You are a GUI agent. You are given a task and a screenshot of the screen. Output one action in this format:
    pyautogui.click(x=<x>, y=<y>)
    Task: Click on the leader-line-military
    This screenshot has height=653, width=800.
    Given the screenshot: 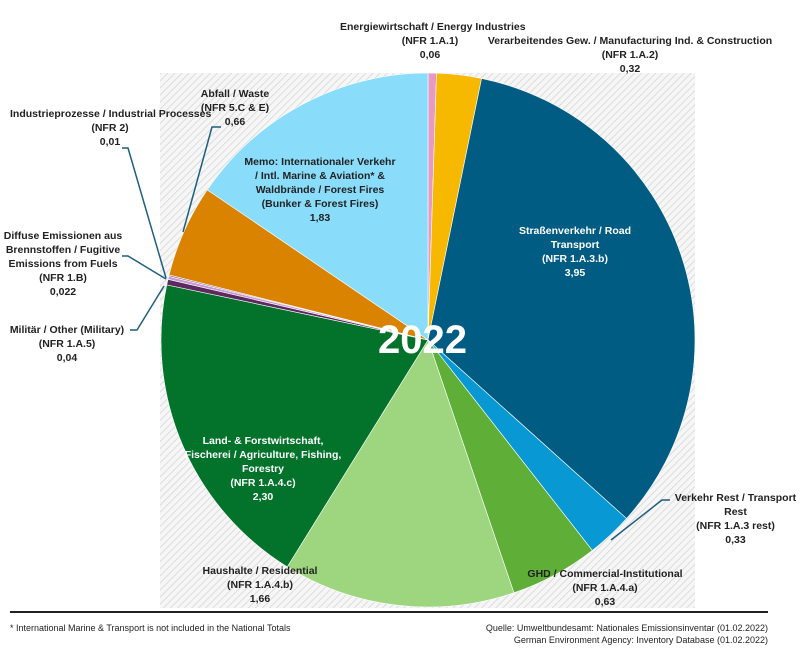 What is the action you would take?
    pyautogui.click(x=147, y=308)
    